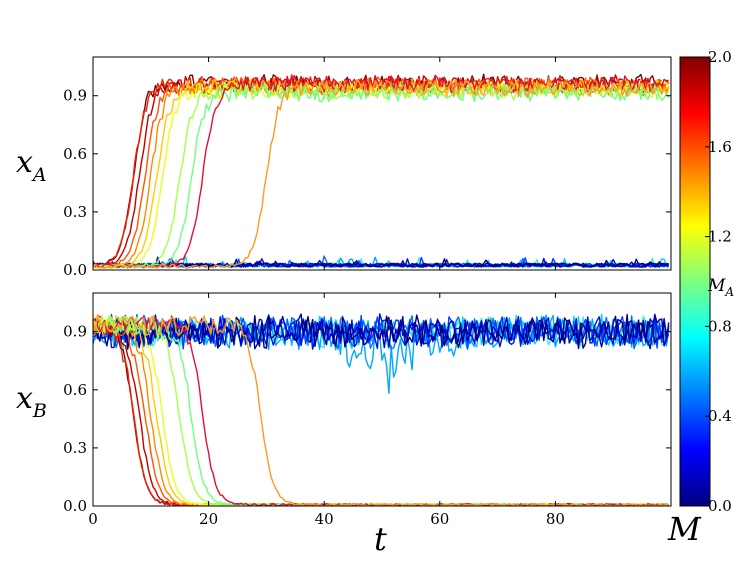 This screenshot has height=561, width=747. I want to click on colorbar-frame, so click(695, 281).